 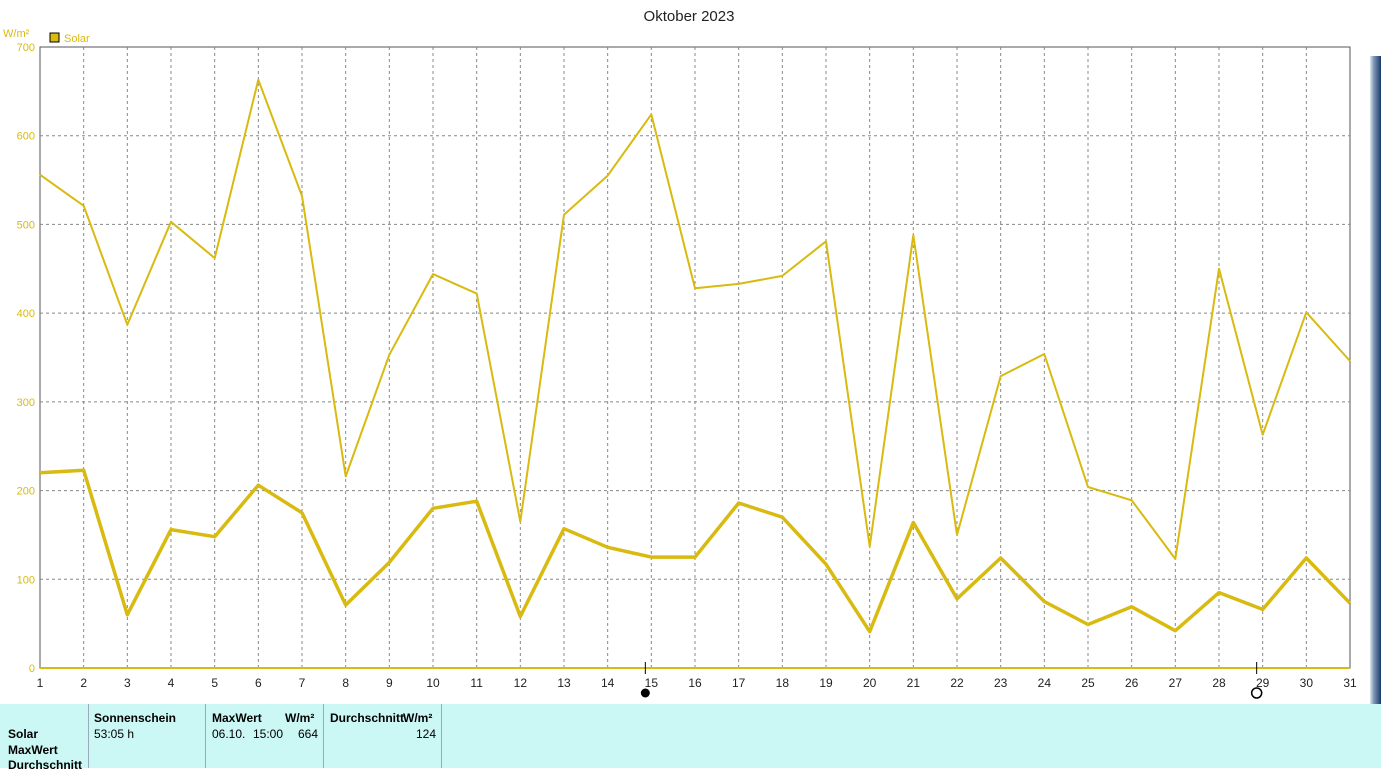 What do you see at coordinates (1176, 683) in the screenshot?
I see `x-tick-label: 27` at bounding box center [1176, 683].